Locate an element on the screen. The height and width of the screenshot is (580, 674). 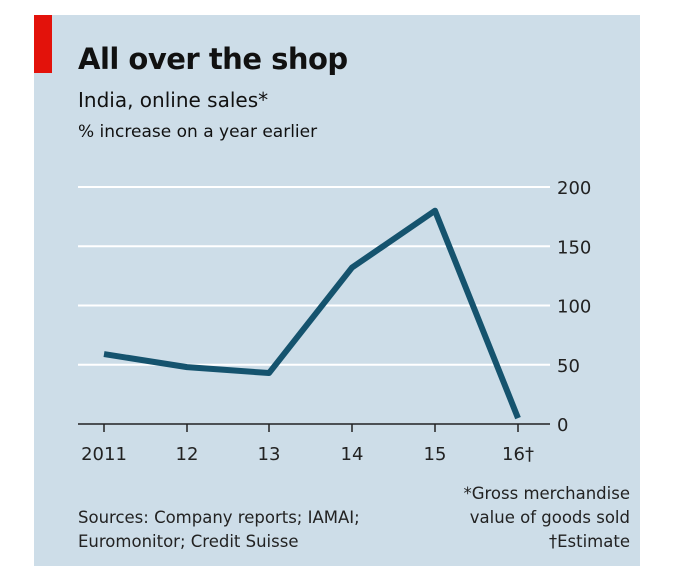
unit-label: % increase on a year earlier is located at coordinates (198, 132).